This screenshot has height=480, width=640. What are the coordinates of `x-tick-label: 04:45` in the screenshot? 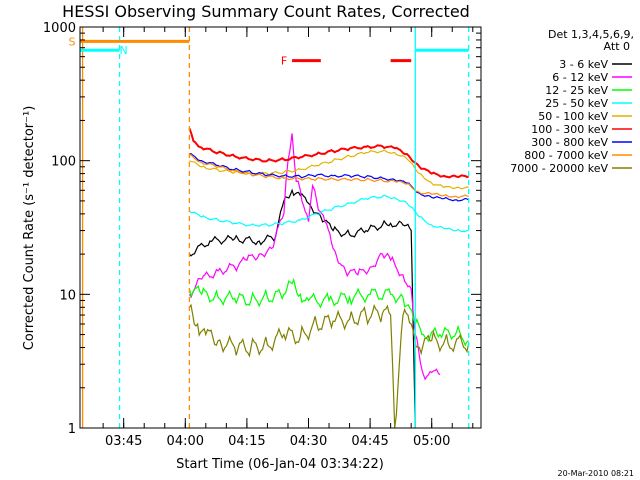 It's located at (369, 441).